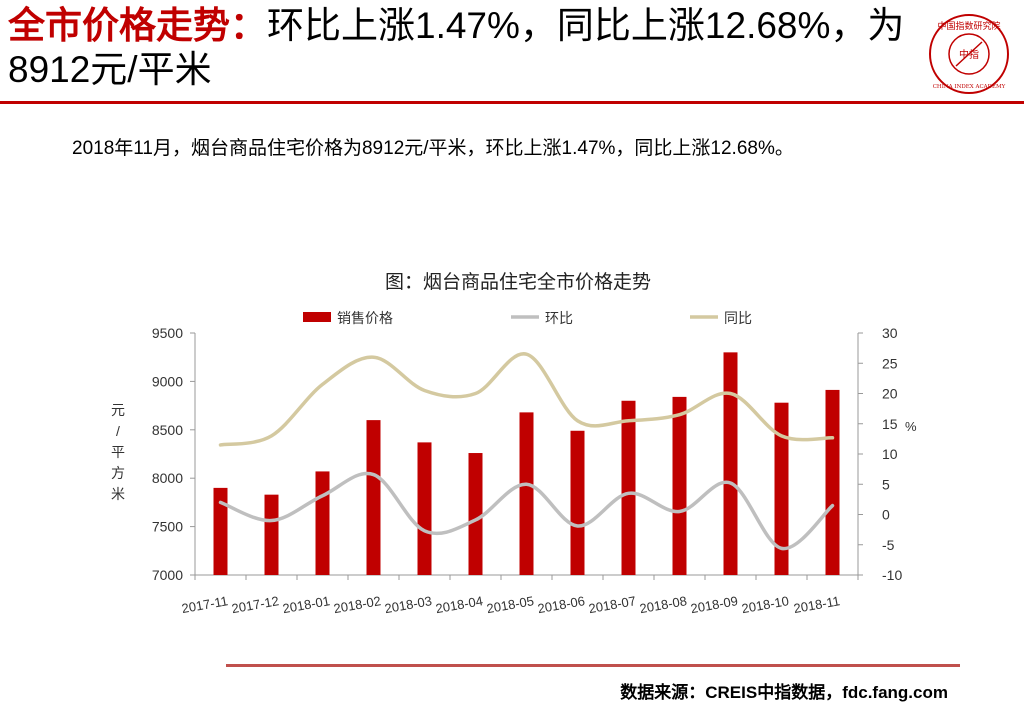 This screenshot has height=709, width=1024. I want to click on y-left-label-char-3: 方, so click(118, 473).